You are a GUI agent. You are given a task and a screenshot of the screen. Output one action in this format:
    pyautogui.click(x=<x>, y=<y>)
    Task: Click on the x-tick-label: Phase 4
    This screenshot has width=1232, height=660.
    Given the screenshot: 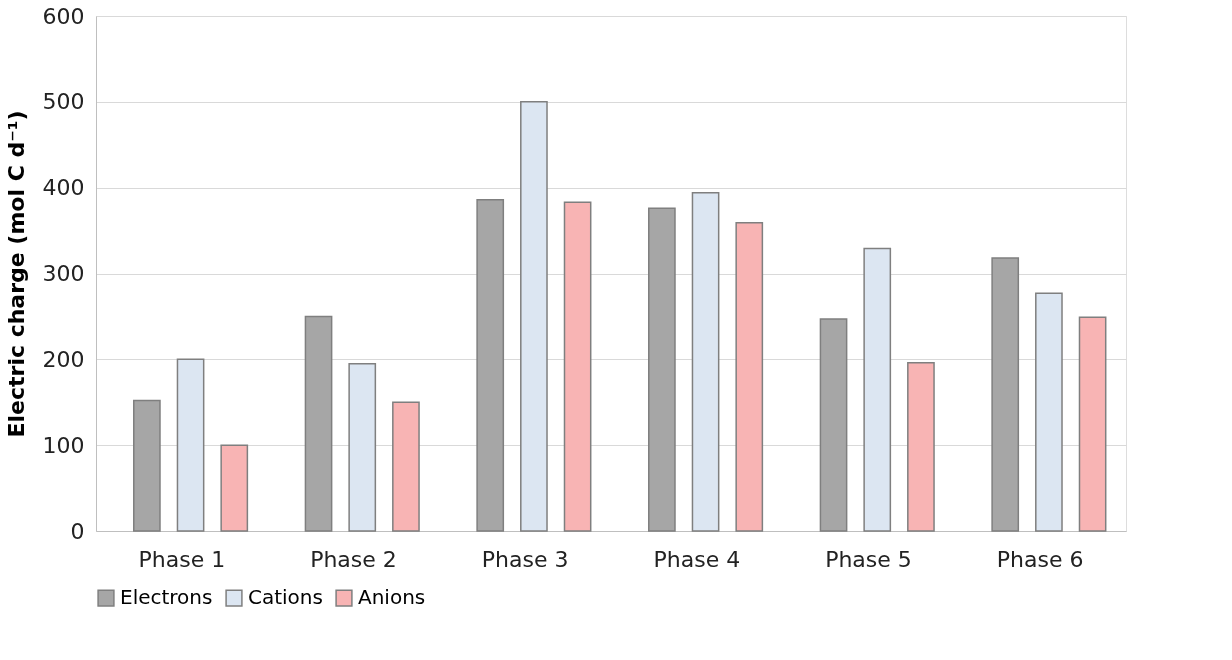 What is the action you would take?
    pyautogui.click(x=697, y=559)
    